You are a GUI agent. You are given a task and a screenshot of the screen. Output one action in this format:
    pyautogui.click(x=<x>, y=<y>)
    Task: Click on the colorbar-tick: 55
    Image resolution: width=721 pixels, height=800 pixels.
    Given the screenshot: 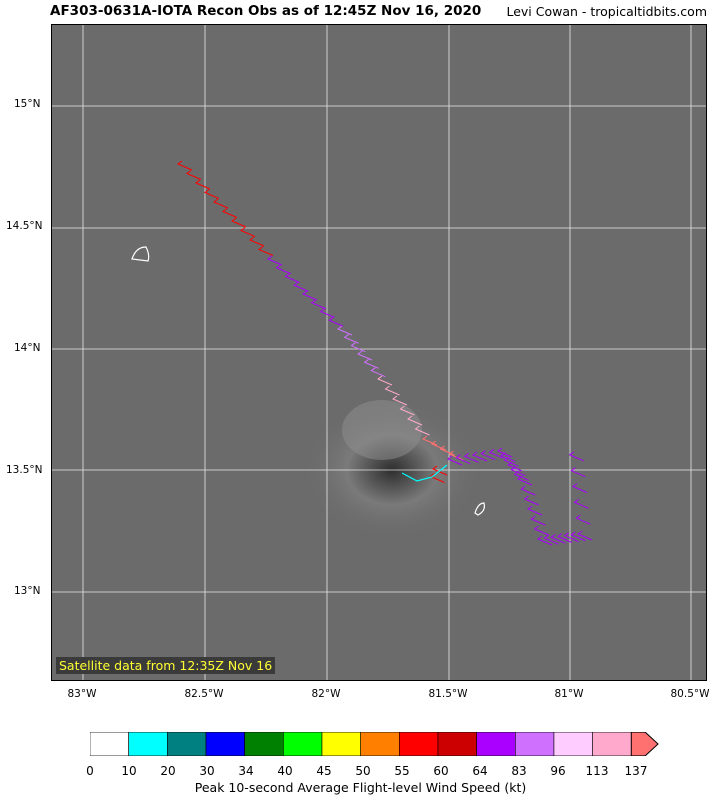 What is the action you would take?
    pyautogui.click(x=402, y=771)
    